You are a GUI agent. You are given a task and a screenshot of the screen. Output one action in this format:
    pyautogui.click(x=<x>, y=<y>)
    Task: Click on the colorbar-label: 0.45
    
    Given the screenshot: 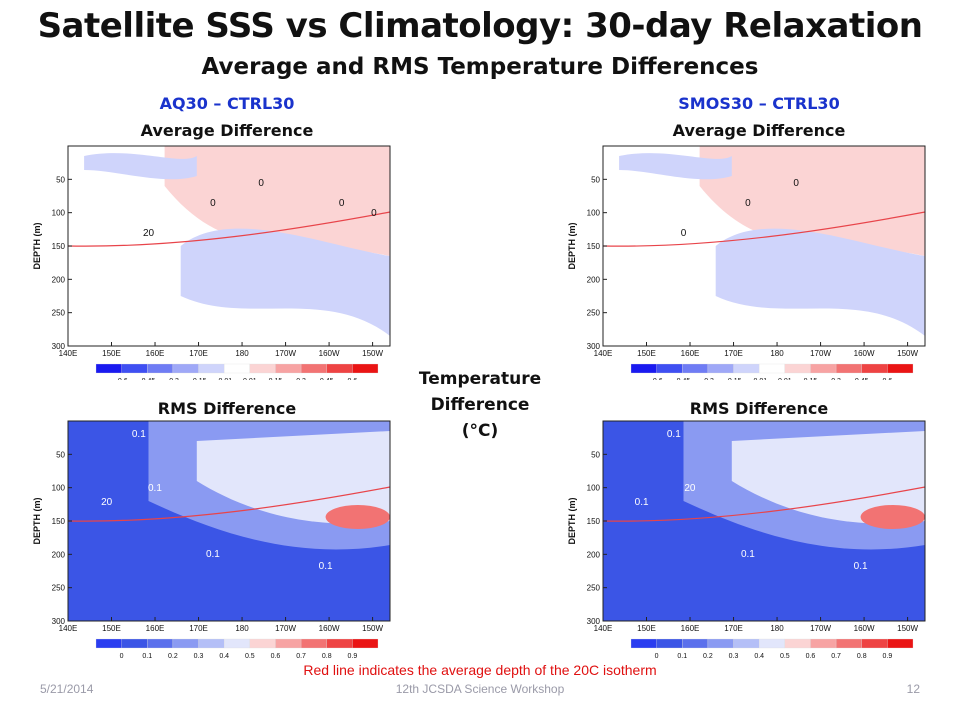 What is the action you would take?
    pyautogui.click(x=327, y=379)
    